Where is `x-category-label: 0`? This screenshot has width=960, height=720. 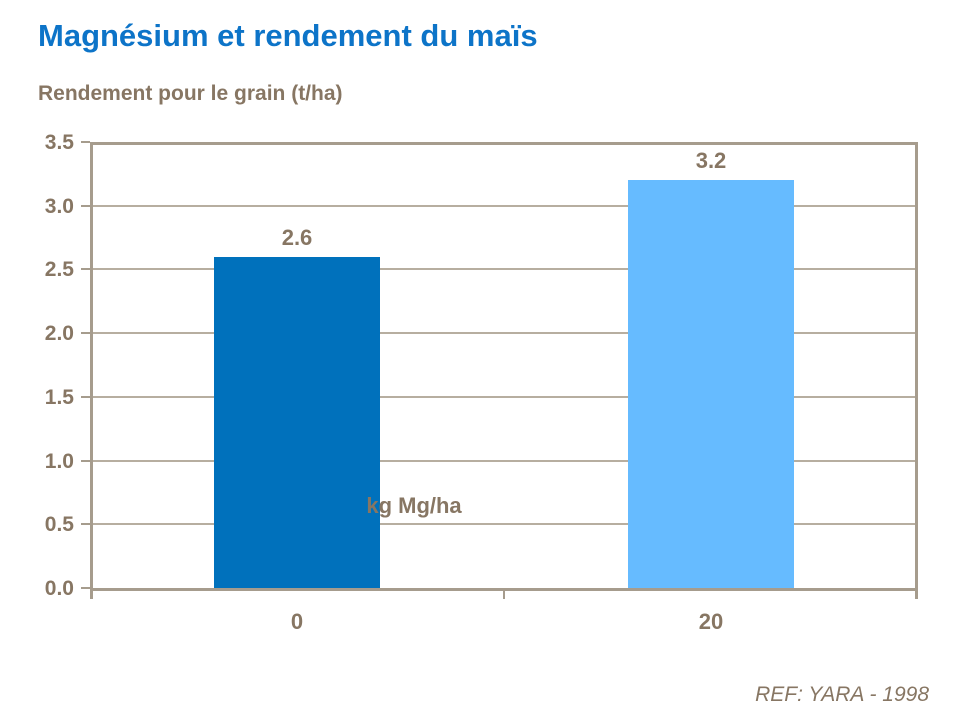 x-category-label: 0 is located at coordinates (297, 621).